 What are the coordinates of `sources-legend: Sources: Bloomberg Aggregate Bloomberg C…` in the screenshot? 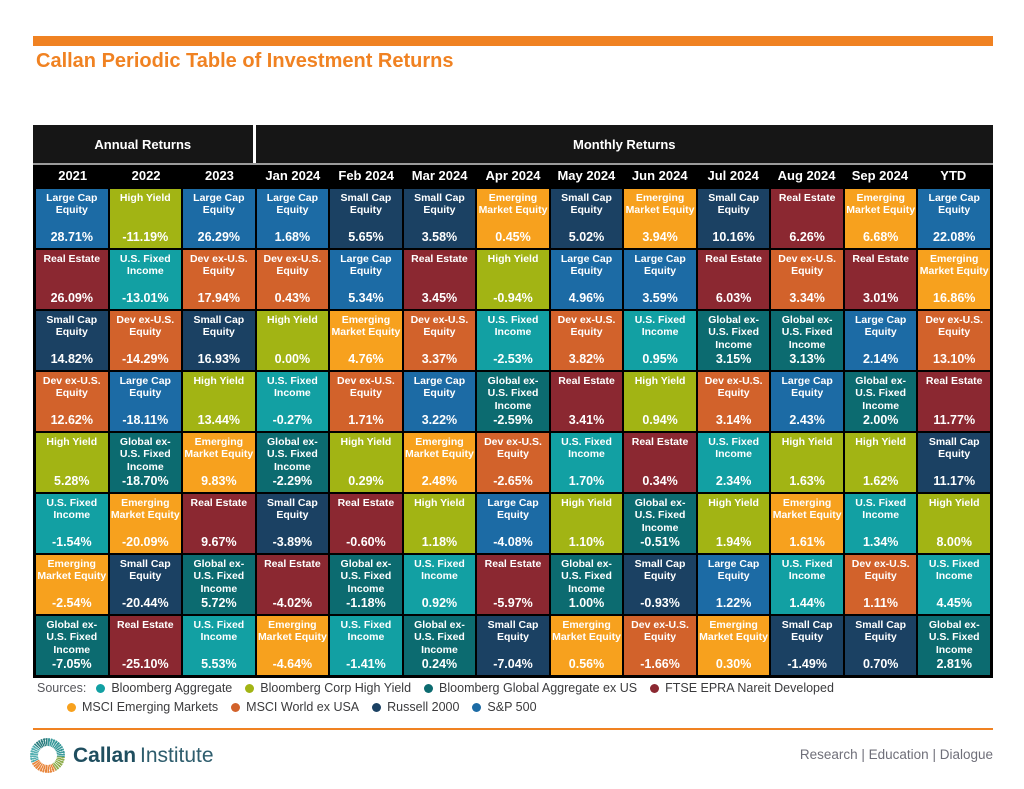 It's located at (442, 700).